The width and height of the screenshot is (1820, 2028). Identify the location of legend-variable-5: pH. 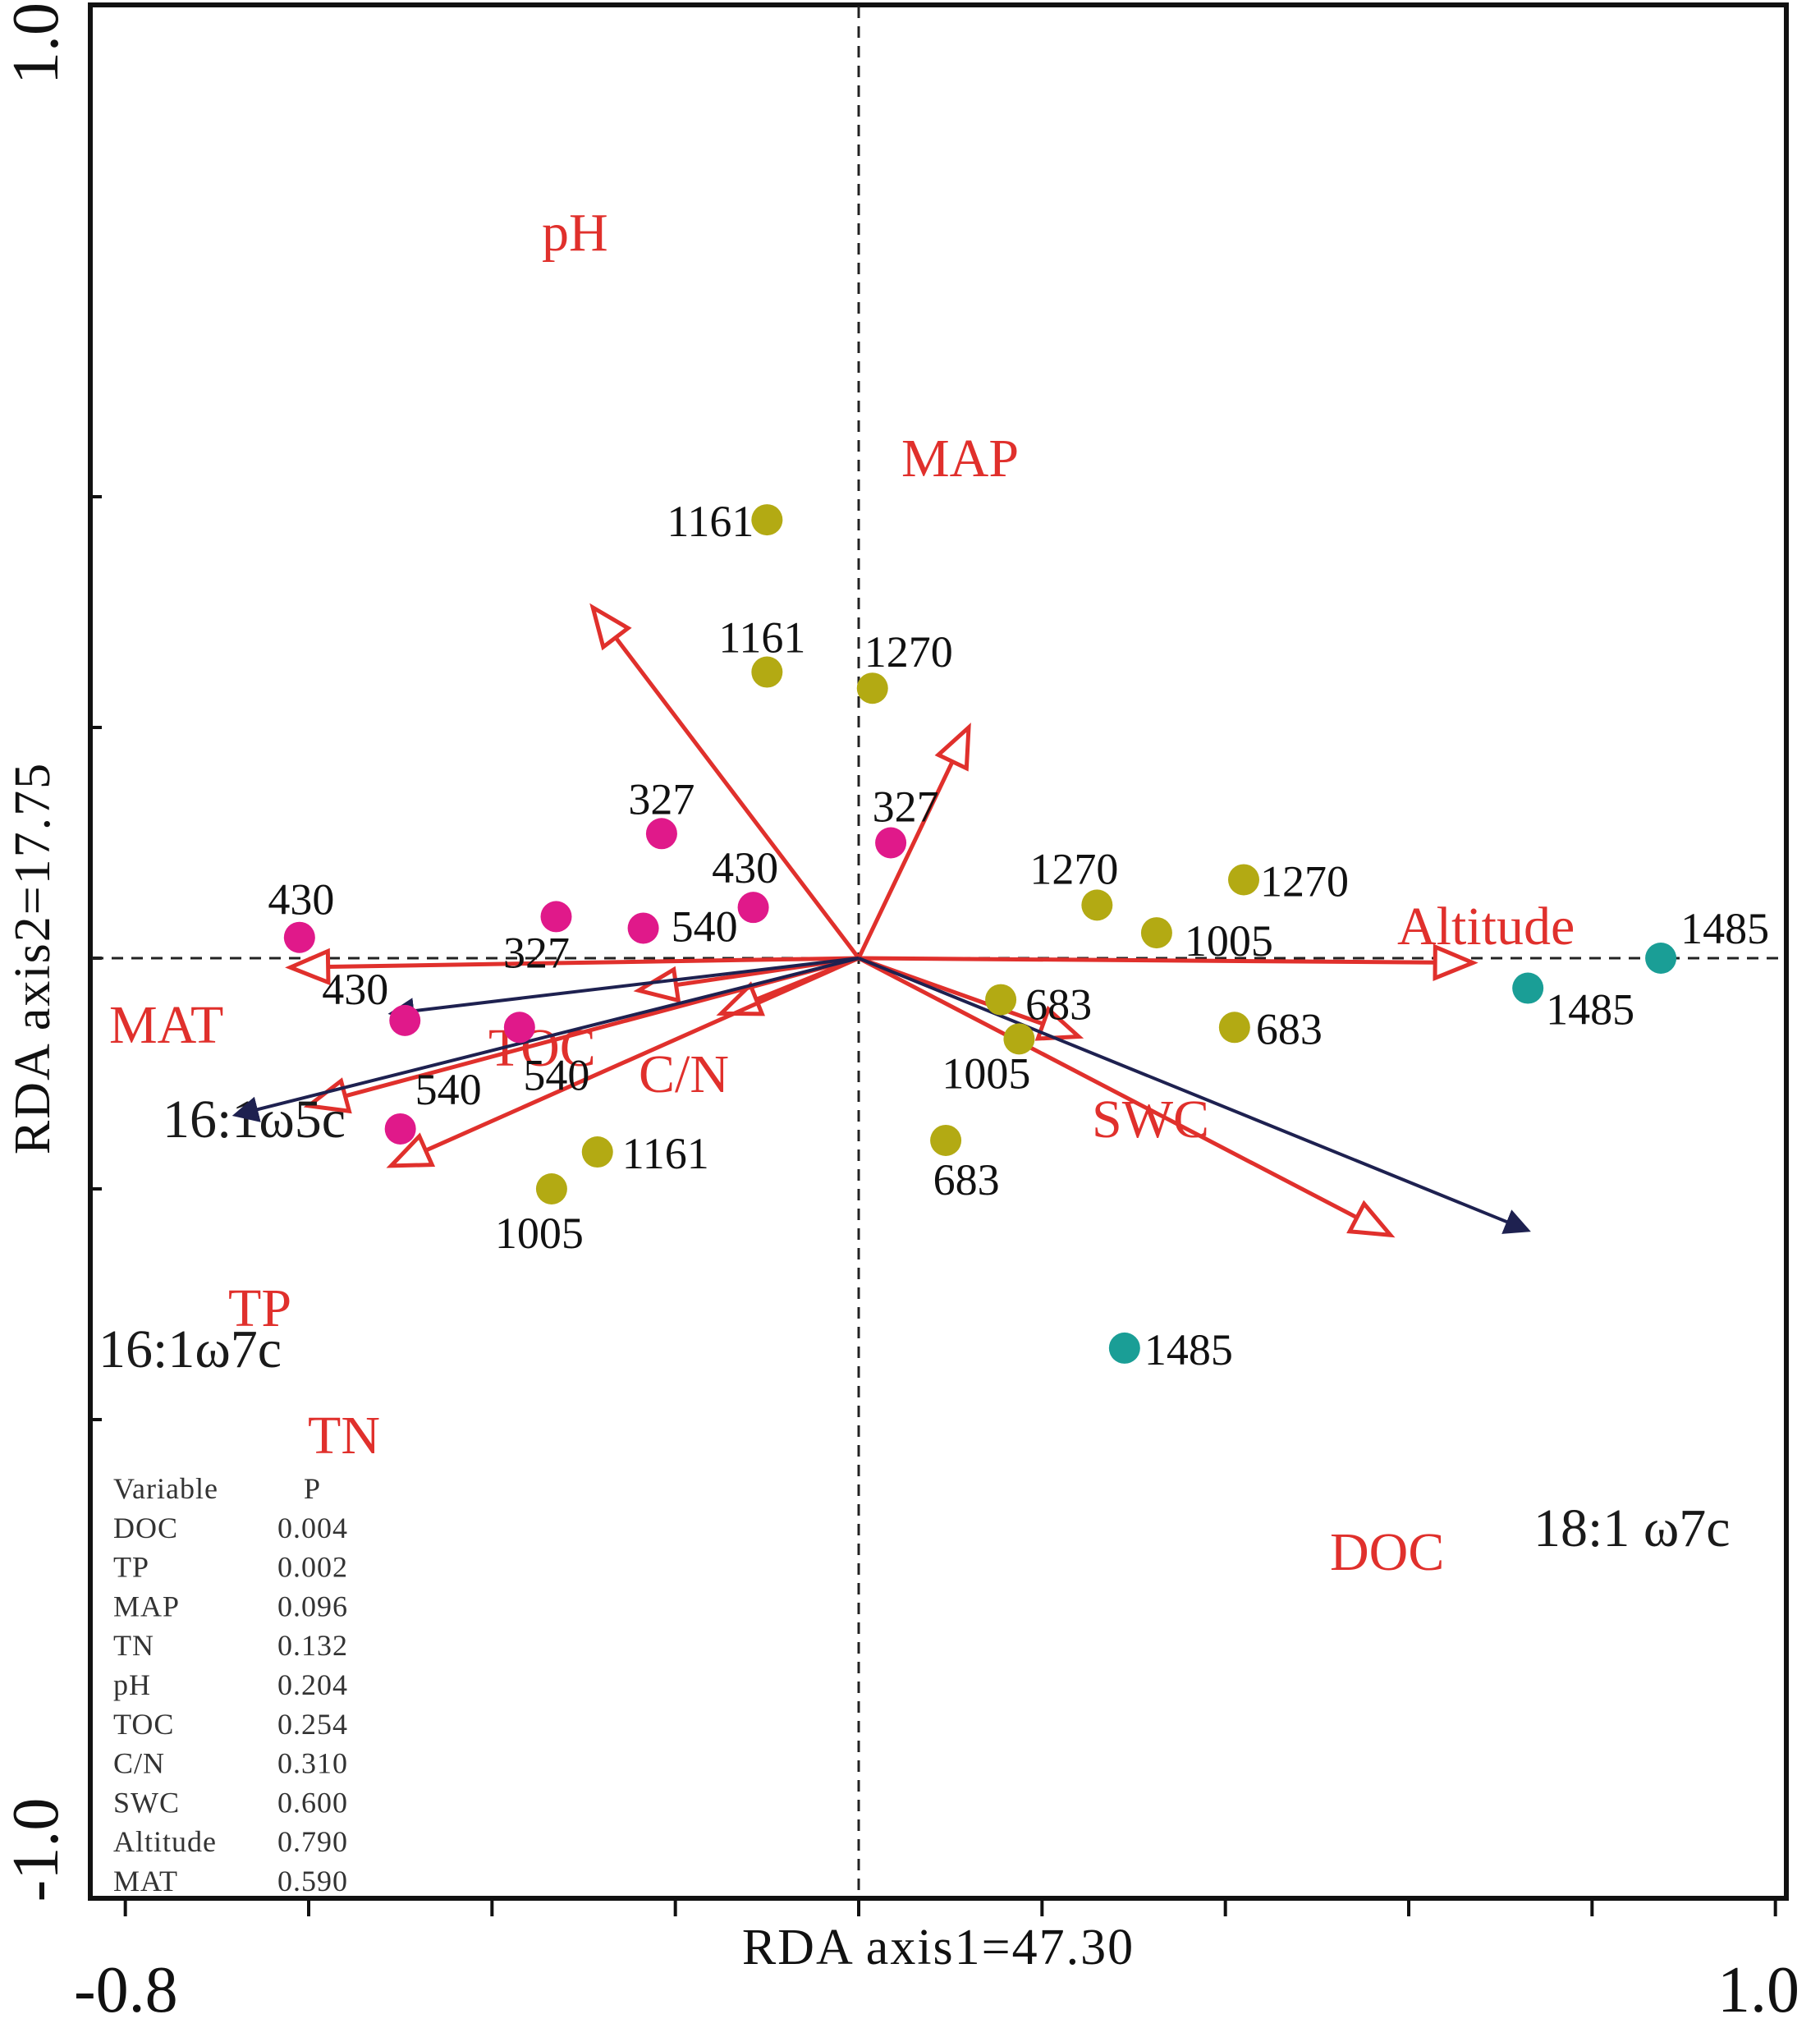
(132, 1684).